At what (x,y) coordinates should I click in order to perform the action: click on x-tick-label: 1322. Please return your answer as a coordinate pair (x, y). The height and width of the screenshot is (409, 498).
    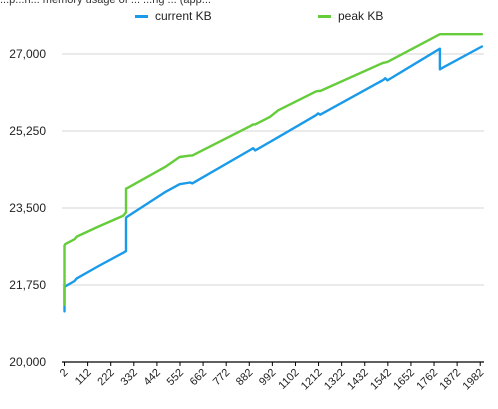
    Looking at the image, I should click on (335, 380).